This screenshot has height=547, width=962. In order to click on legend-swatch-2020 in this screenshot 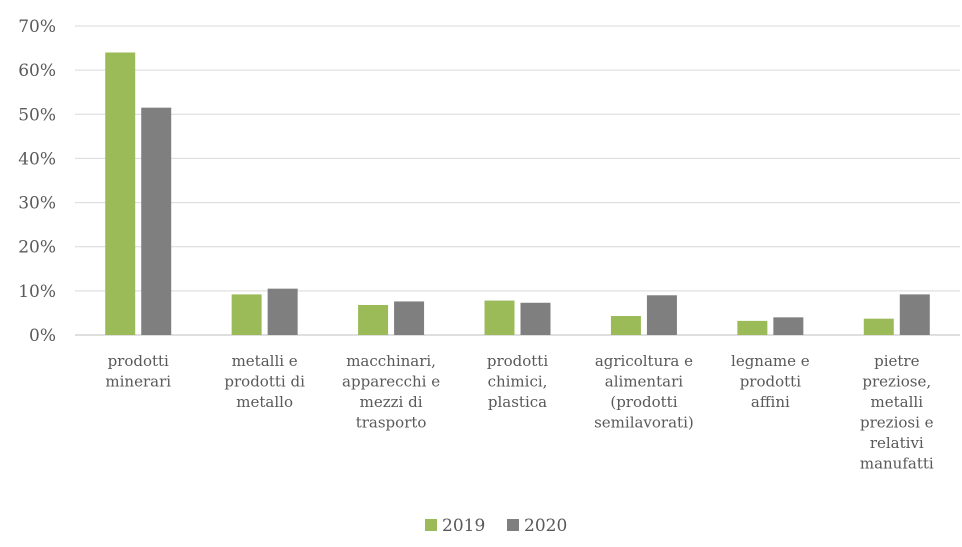, I will do `click(513, 525)`.